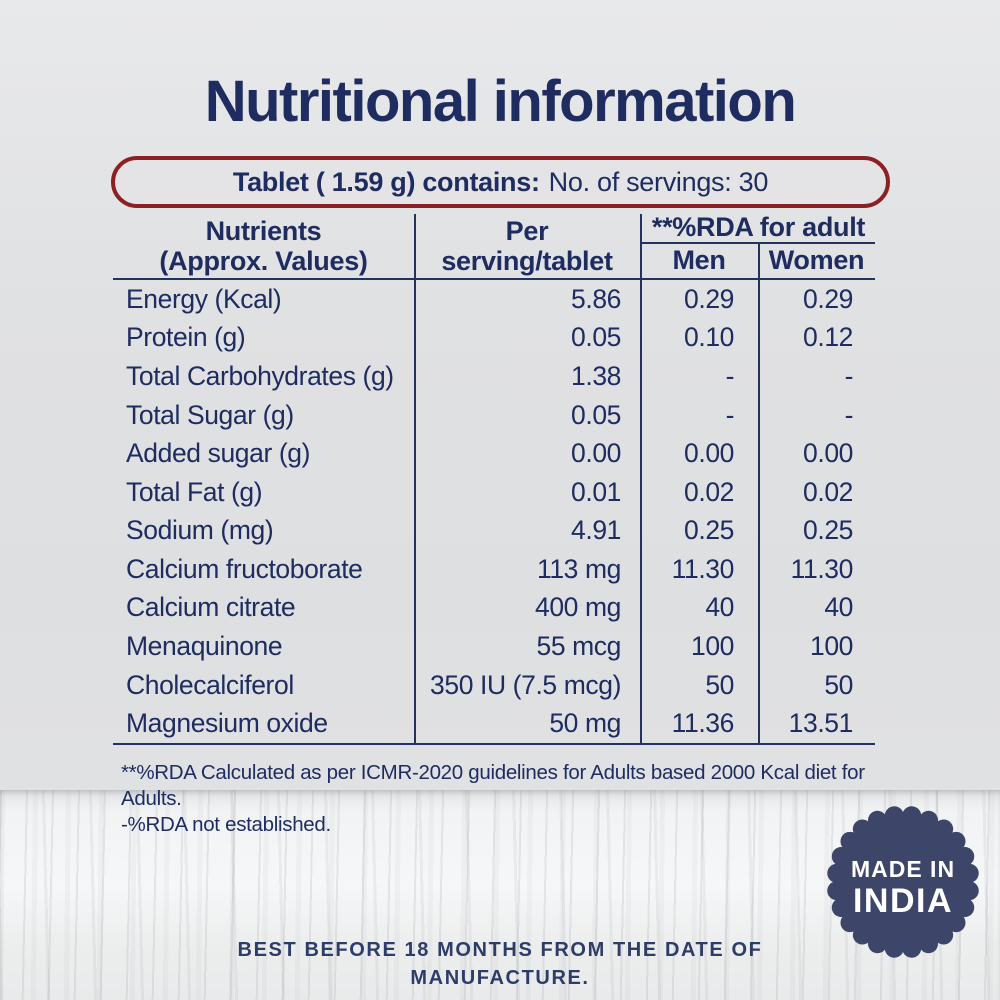 The image size is (1000, 1000). Describe the element at coordinates (494, 299) in the screenshot. I see `table-row: Energy (Kcal) 5.86 0.29 0.29` at that location.